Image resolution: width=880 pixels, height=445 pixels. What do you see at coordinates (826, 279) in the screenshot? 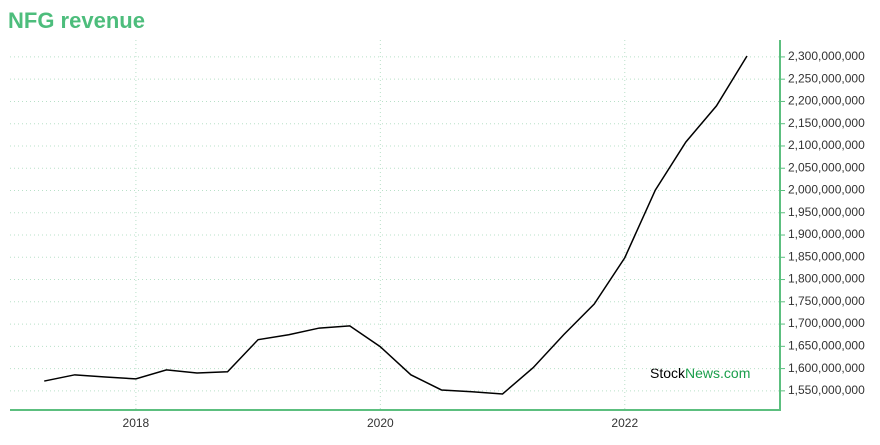
I see `y-tick-label: 1,800,000,000` at bounding box center [826, 279].